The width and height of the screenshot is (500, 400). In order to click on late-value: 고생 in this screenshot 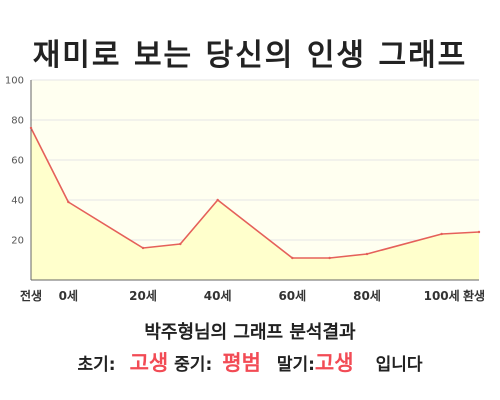, I will do `click(334, 363)`.